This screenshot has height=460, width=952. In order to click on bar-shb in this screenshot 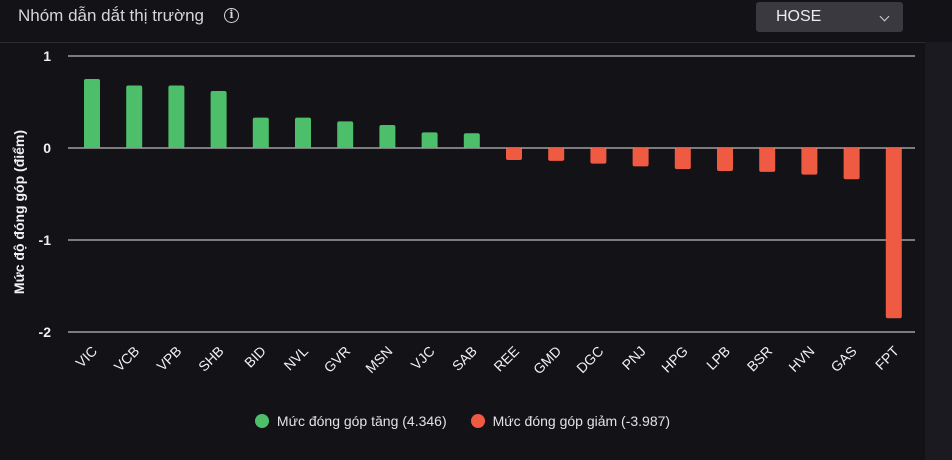, I will do `click(218, 119)`.